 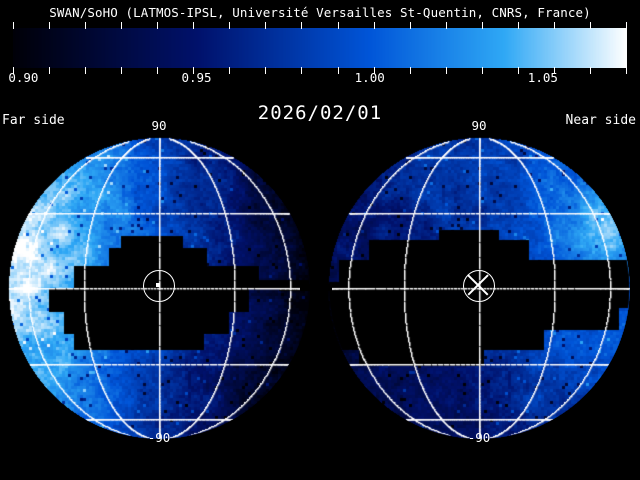 I want to click on equator-mask-band, so click(x=316, y=287).